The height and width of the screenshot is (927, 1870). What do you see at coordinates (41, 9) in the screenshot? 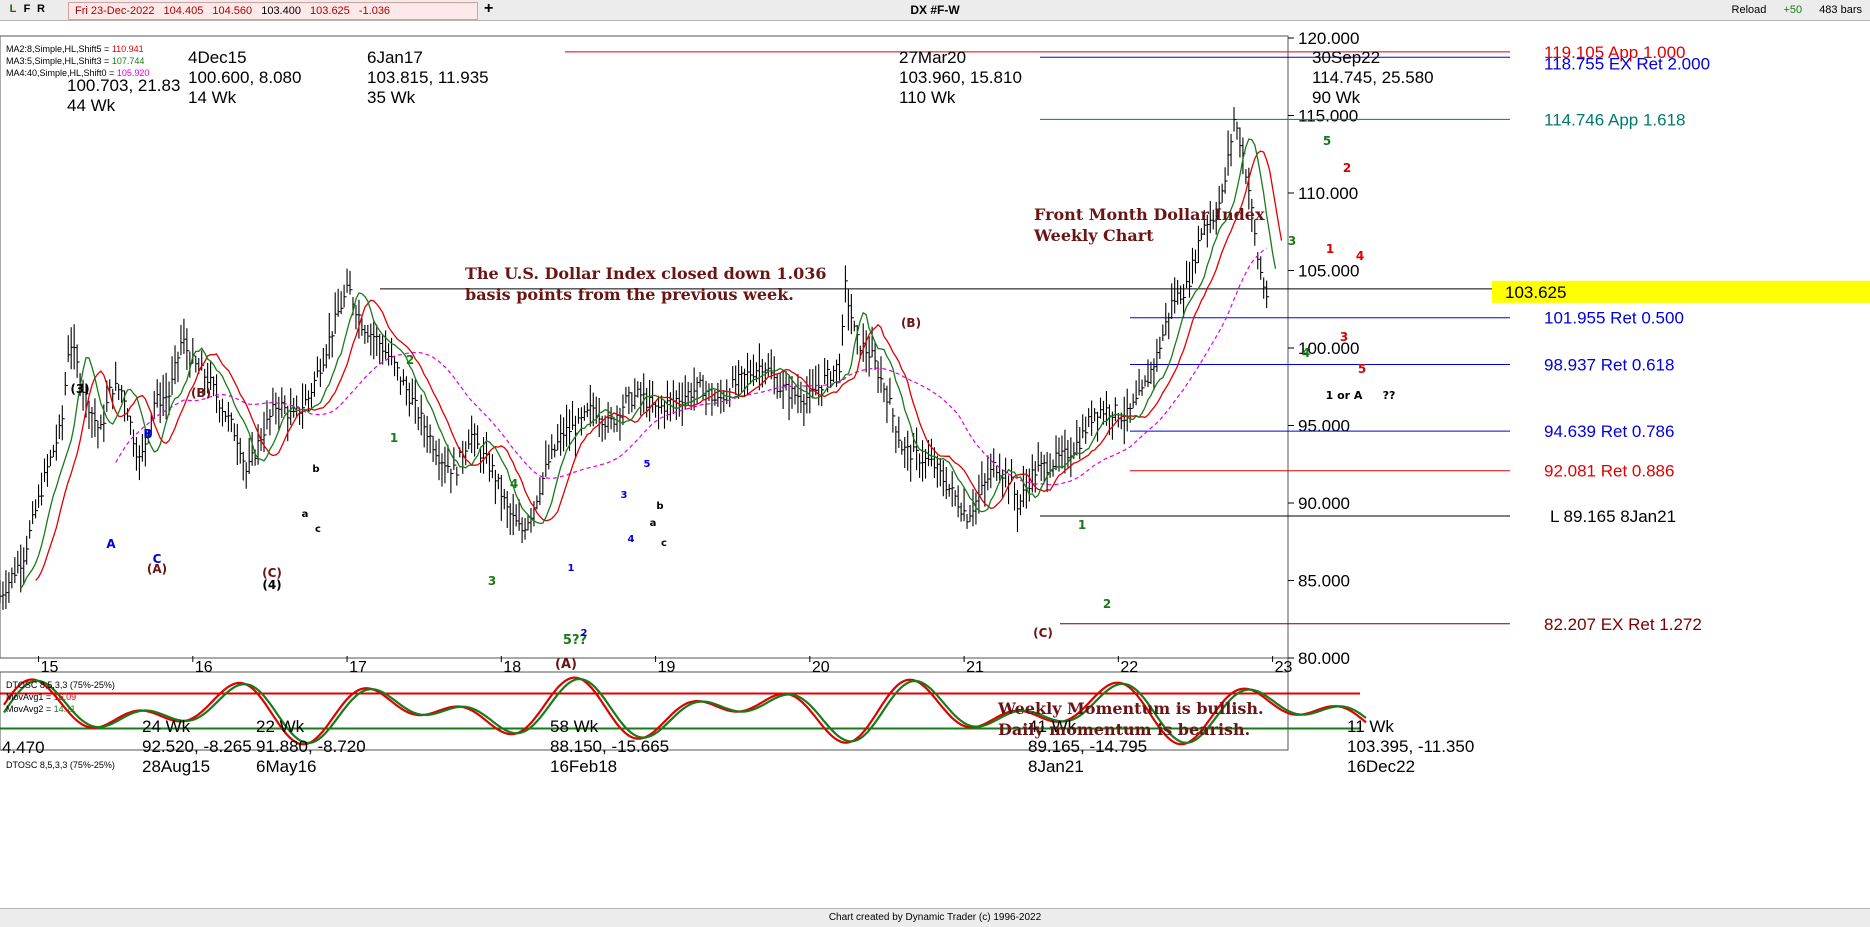
I see `mode-button-r: R` at bounding box center [41, 9].